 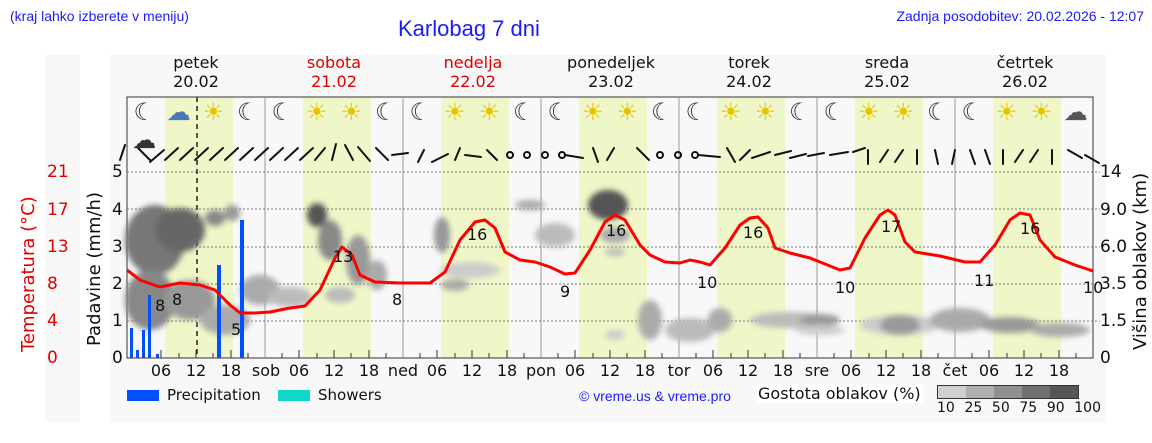 What do you see at coordinates (236, 329) in the screenshot?
I see `svg-text: 5` at bounding box center [236, 329].